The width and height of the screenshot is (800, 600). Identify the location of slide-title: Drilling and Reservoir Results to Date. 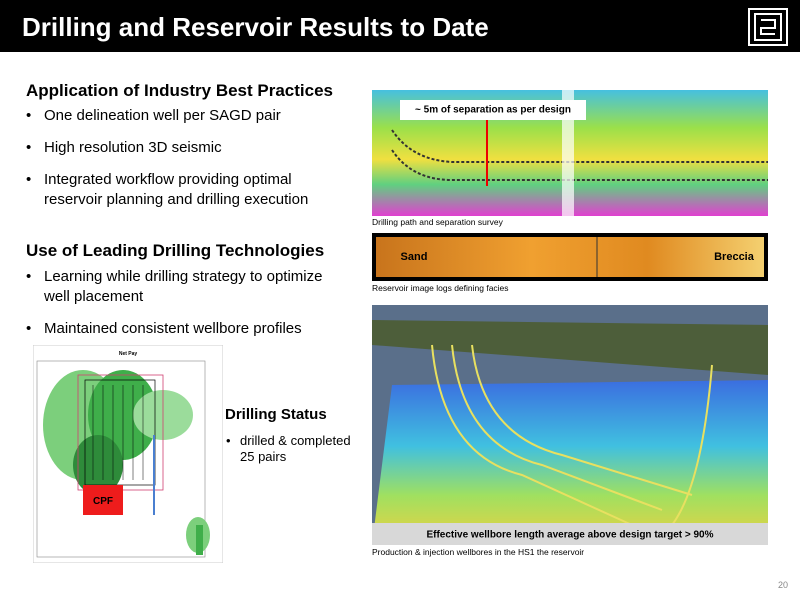
(255, 27).